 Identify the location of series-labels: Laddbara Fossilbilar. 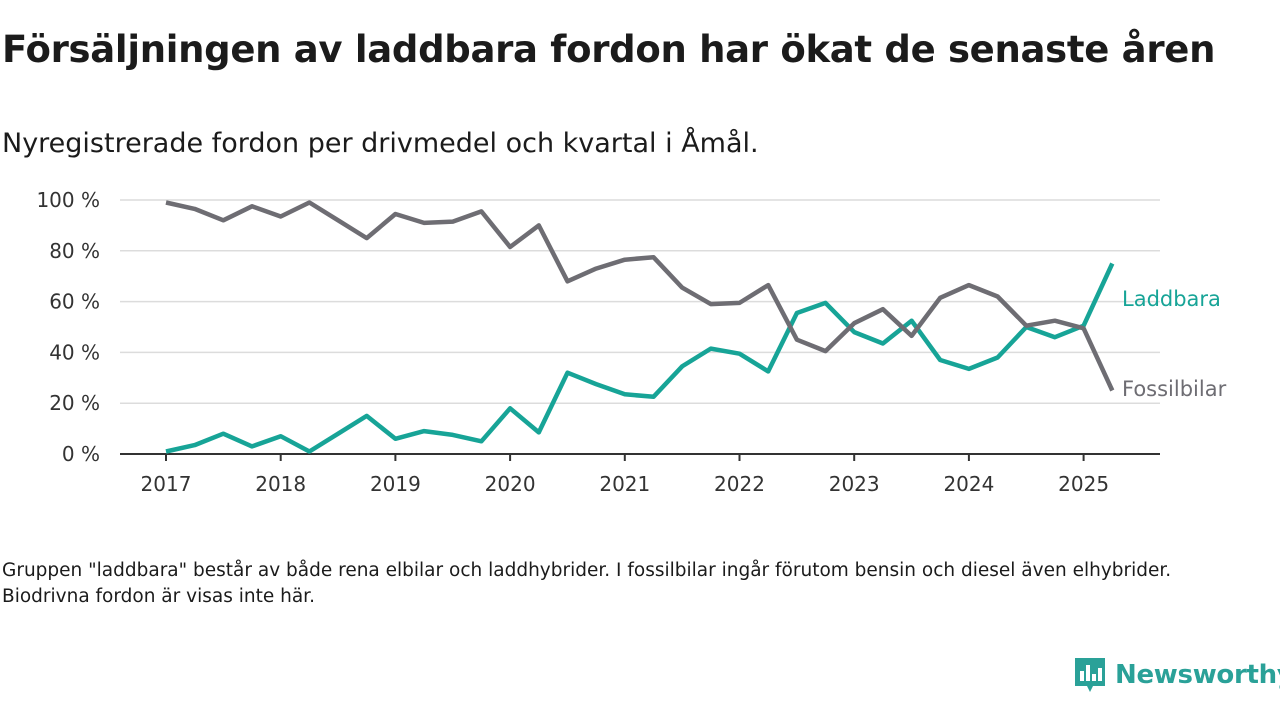
(1174, 344).